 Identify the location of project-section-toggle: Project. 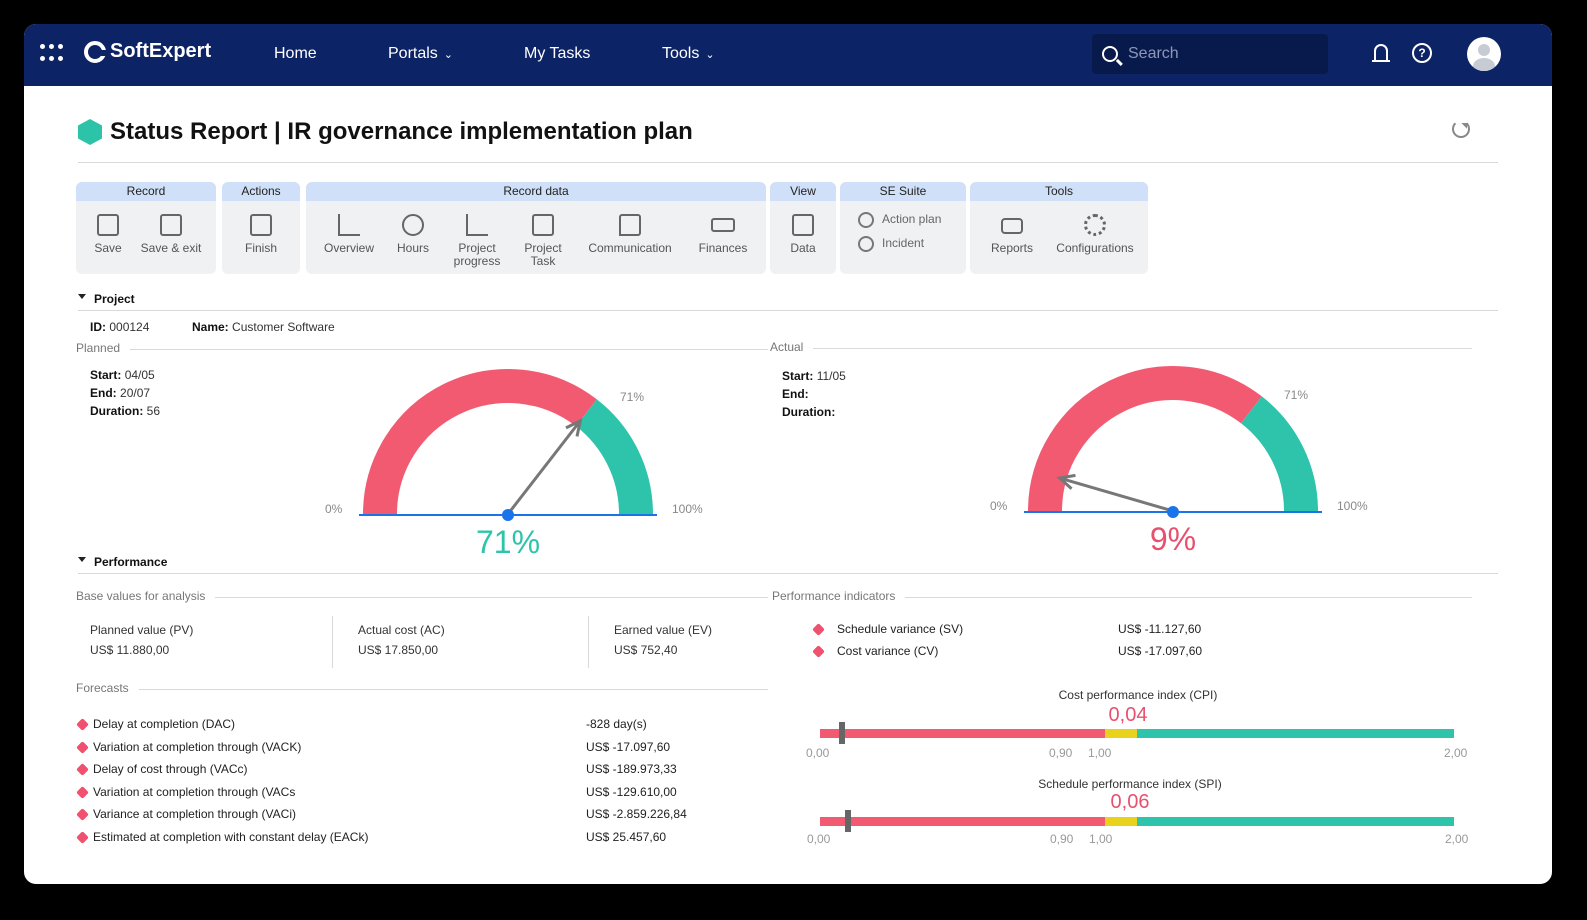
(106, 299).